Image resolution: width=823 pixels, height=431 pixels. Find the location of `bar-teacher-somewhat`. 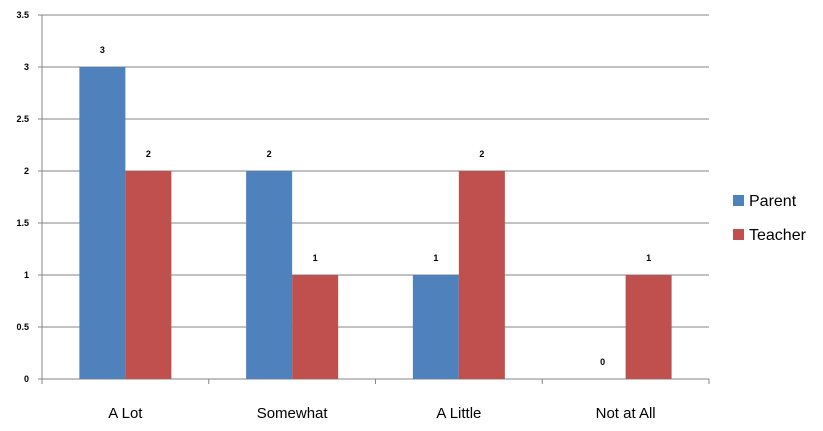

bar-teacher-somewhat is located at coordinates (315, 327).